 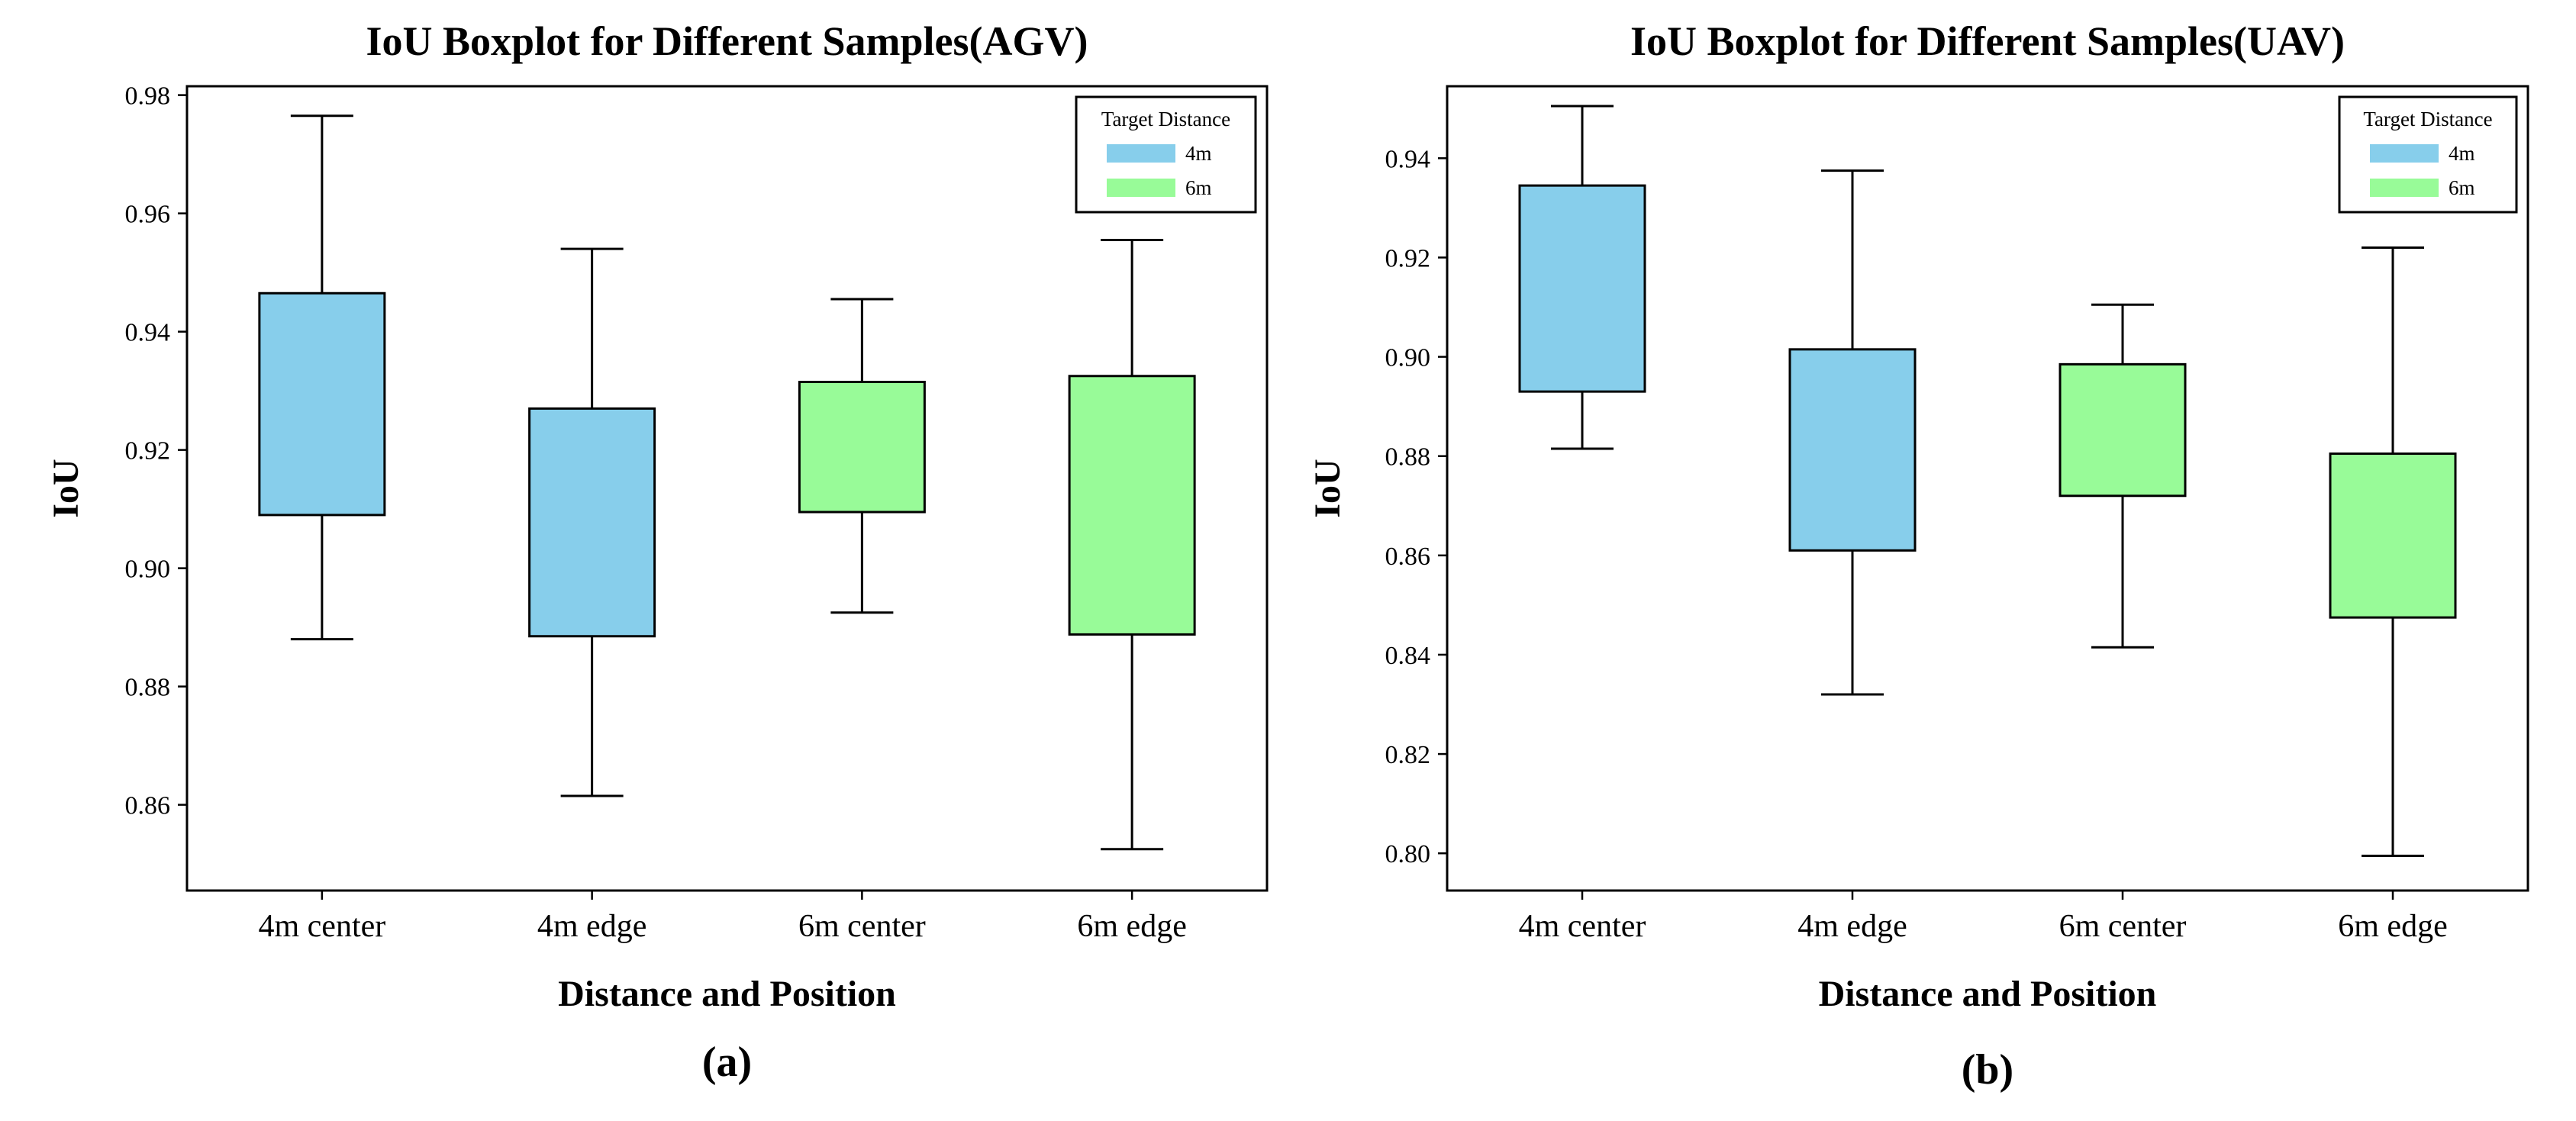 I want to click on y-tick-label: 0.96, so click(x=148, y=215).